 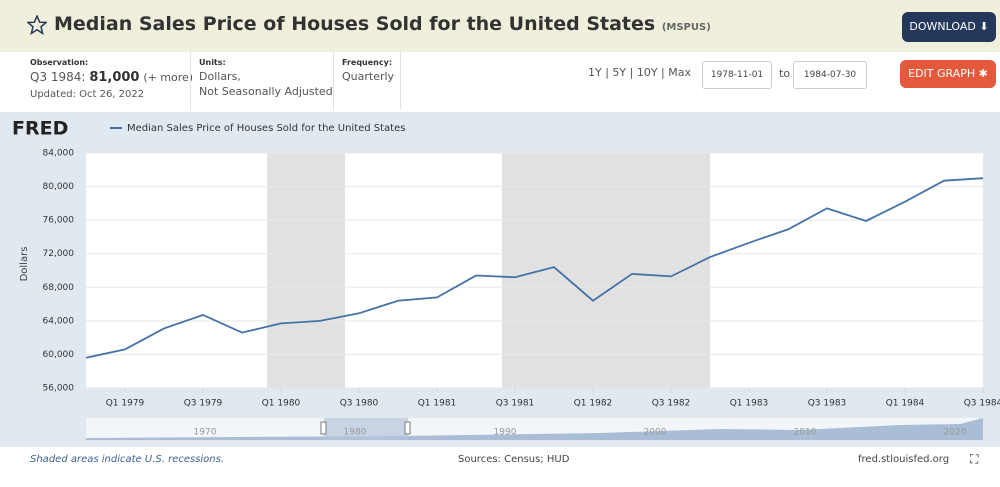 What do you see at coordinates (904, 459) in the screenshot?
I see `site: fred.stlouisfed.org` at bounding box center [904, 459].